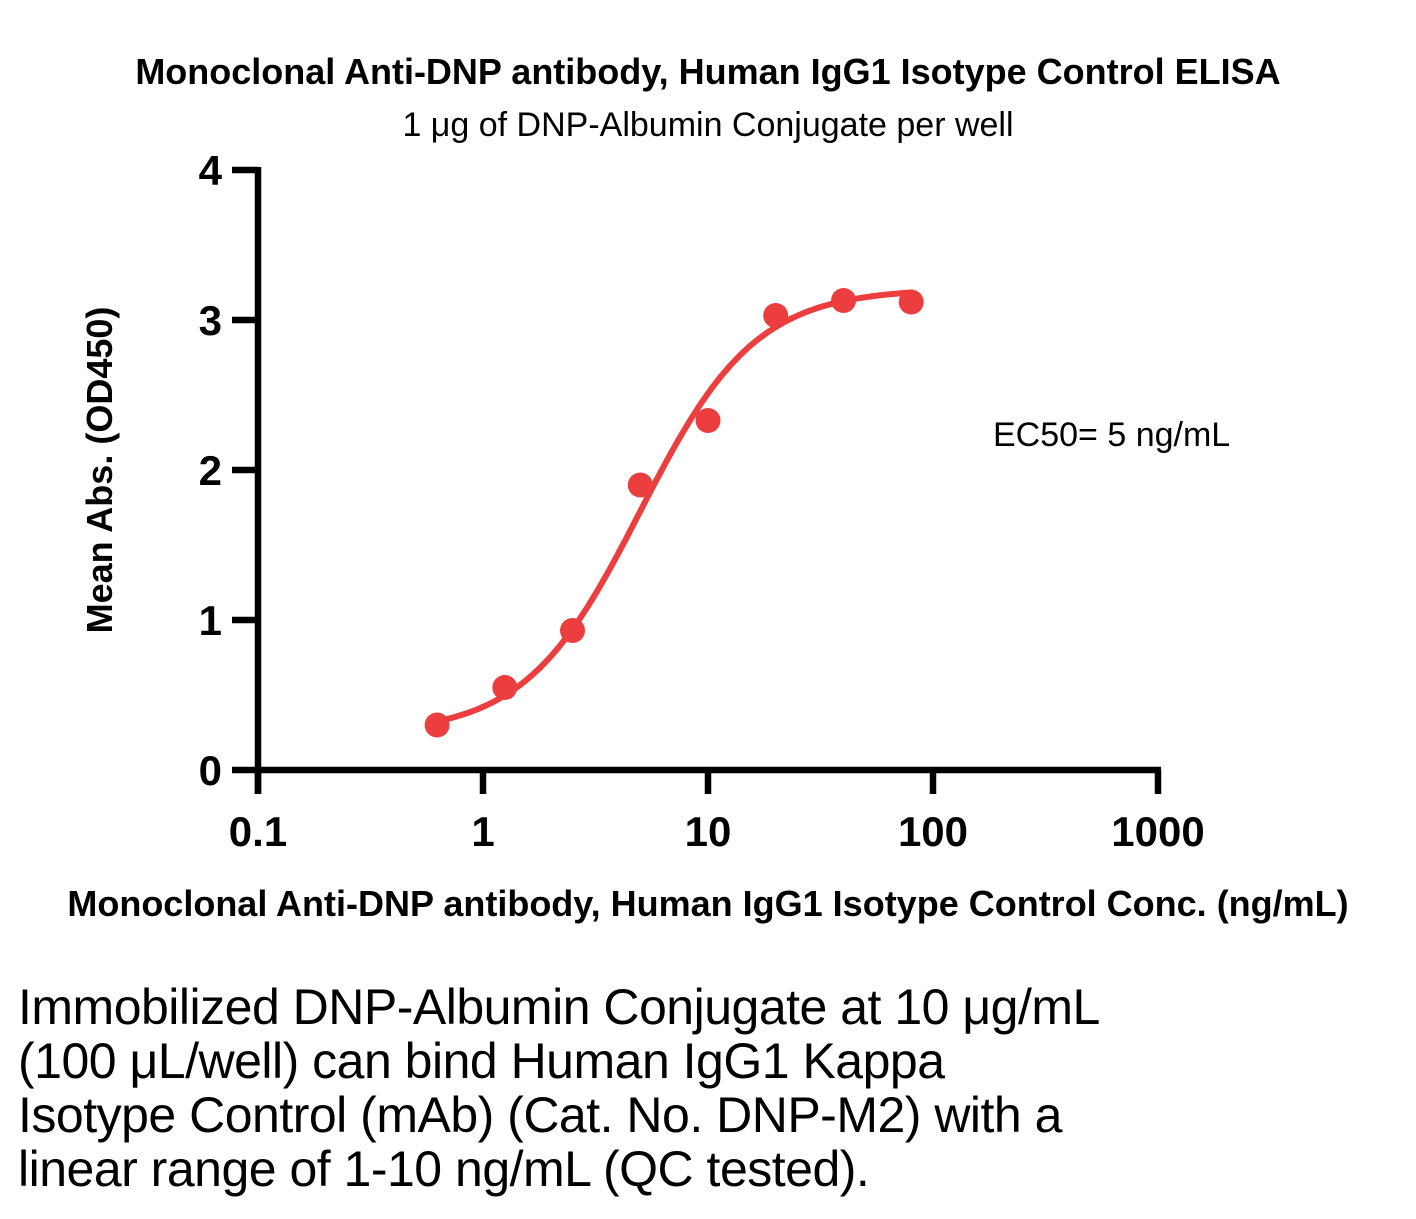 The image size is (1416, 1219). Describe the element at coordinates (444, 1169) in the screenshot. I see `caption-line: linear range of 1-10 ng/mL (QC tested).` at that location.